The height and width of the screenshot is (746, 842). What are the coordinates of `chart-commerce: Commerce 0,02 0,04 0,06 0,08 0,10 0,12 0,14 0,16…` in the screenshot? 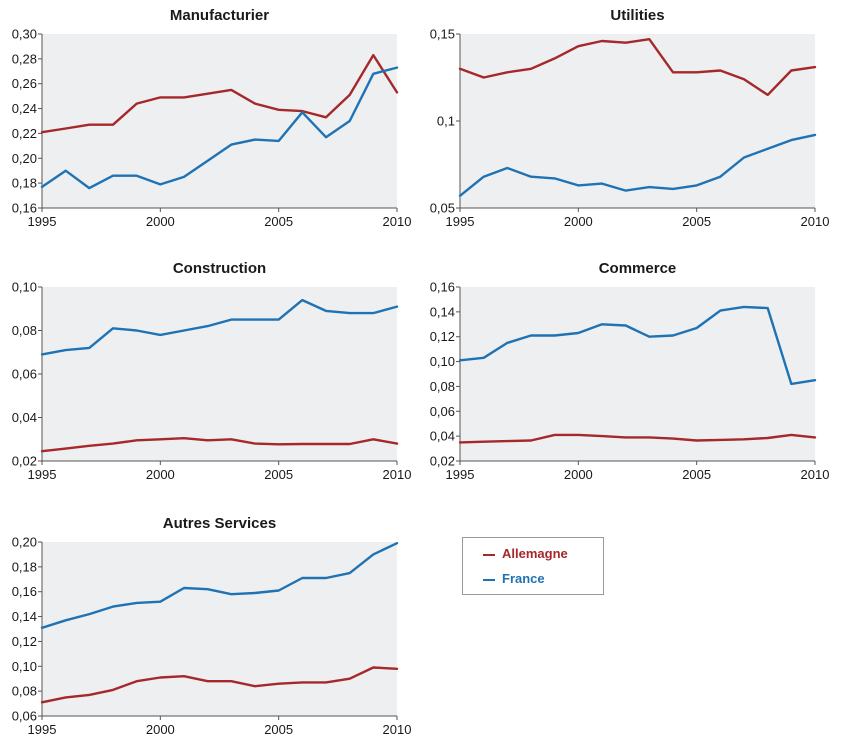 It's located at (630, 371).